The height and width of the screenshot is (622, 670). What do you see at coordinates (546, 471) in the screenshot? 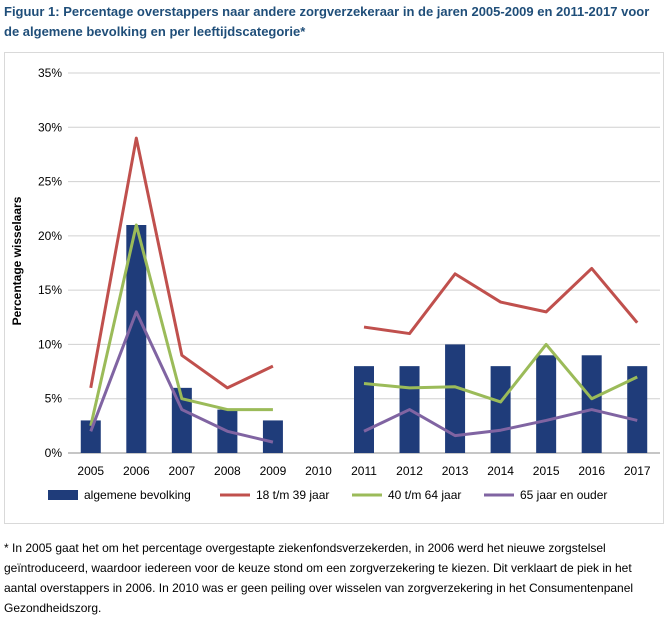
I see `x-tick-label: 2015` at bounding box center [546, 471].